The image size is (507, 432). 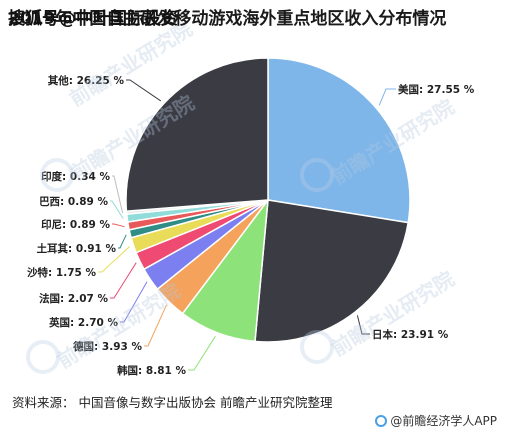 What do you see at coordinates (73, 298) in the screenshot?
I see `slice-label-6: 法国: 2.07 %` at bounding box center [73, 298].